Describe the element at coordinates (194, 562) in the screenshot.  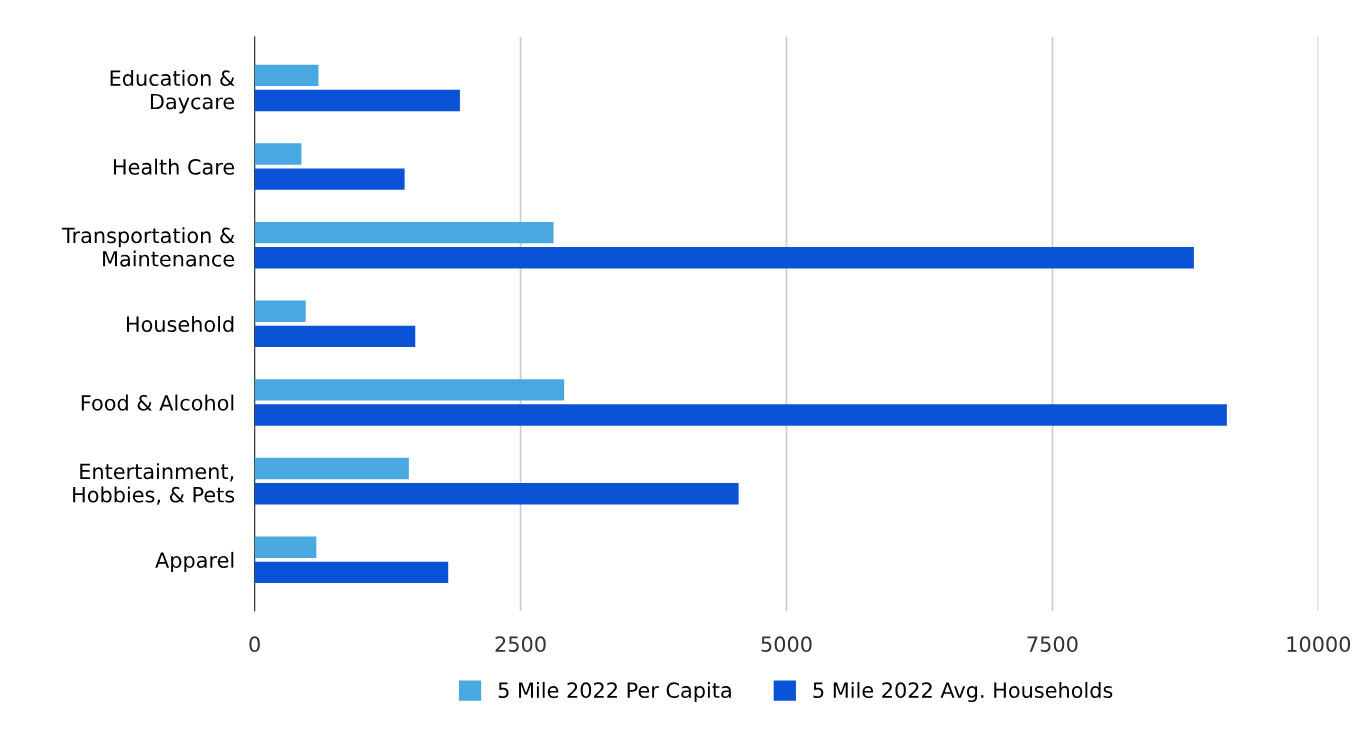
I see `y-tick-label: Apparel` at that location.